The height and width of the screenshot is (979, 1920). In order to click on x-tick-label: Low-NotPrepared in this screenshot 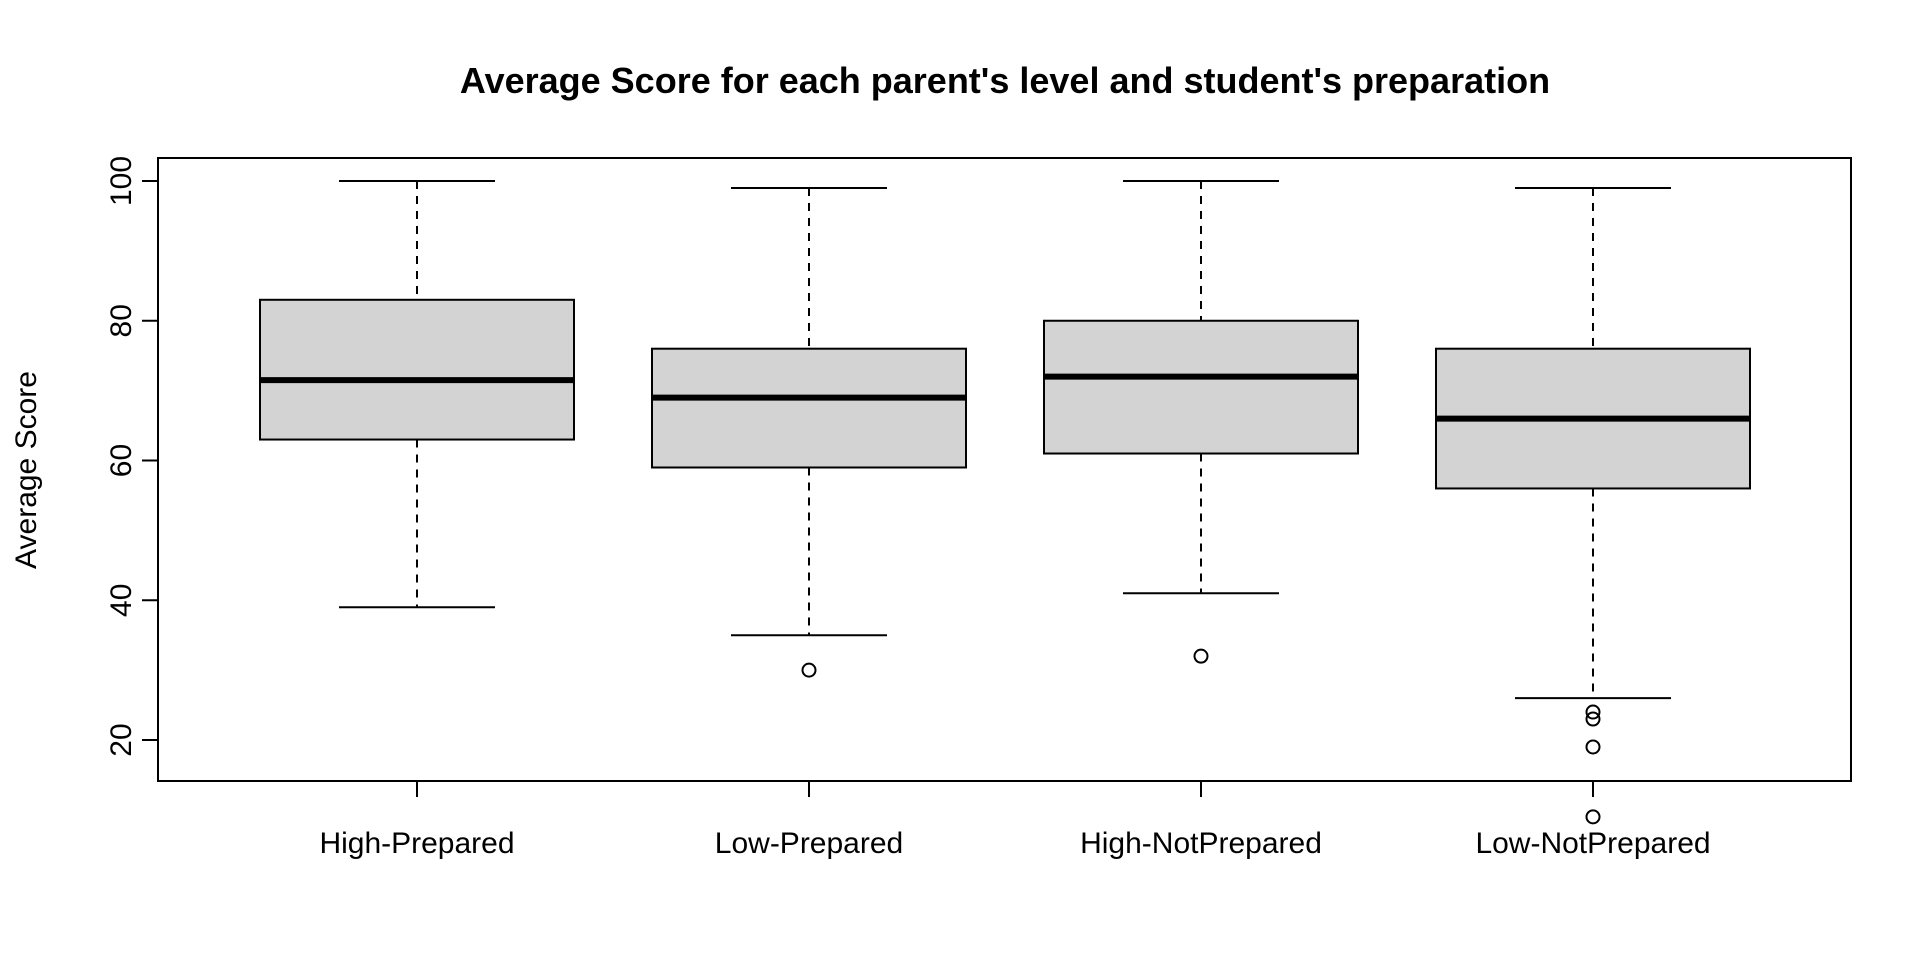, I will do `click(1592, 843)`.